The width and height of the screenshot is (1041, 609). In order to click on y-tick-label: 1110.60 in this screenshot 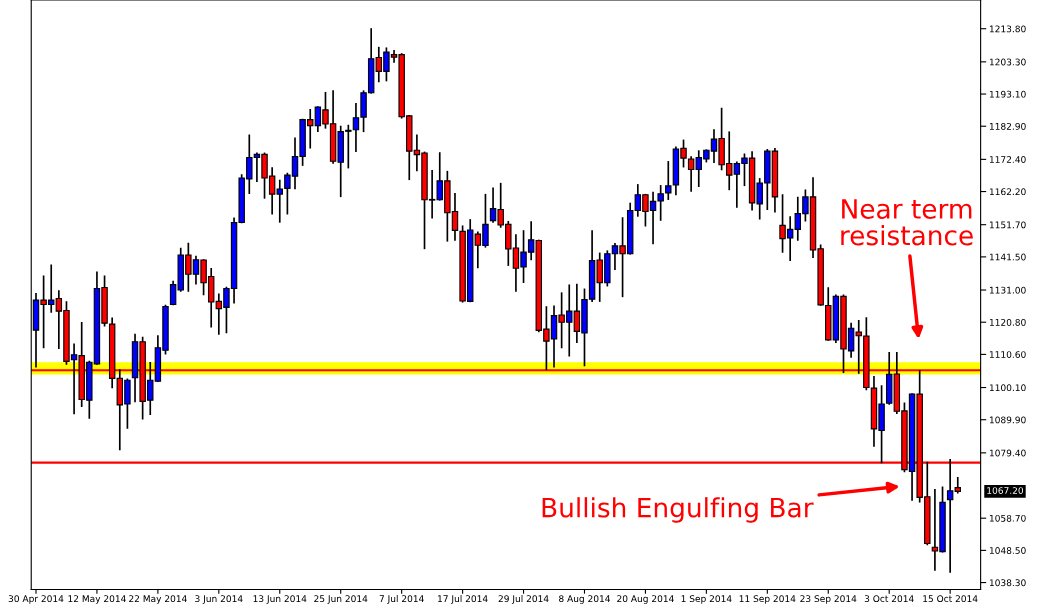, I will do `click(1007, 354)`.